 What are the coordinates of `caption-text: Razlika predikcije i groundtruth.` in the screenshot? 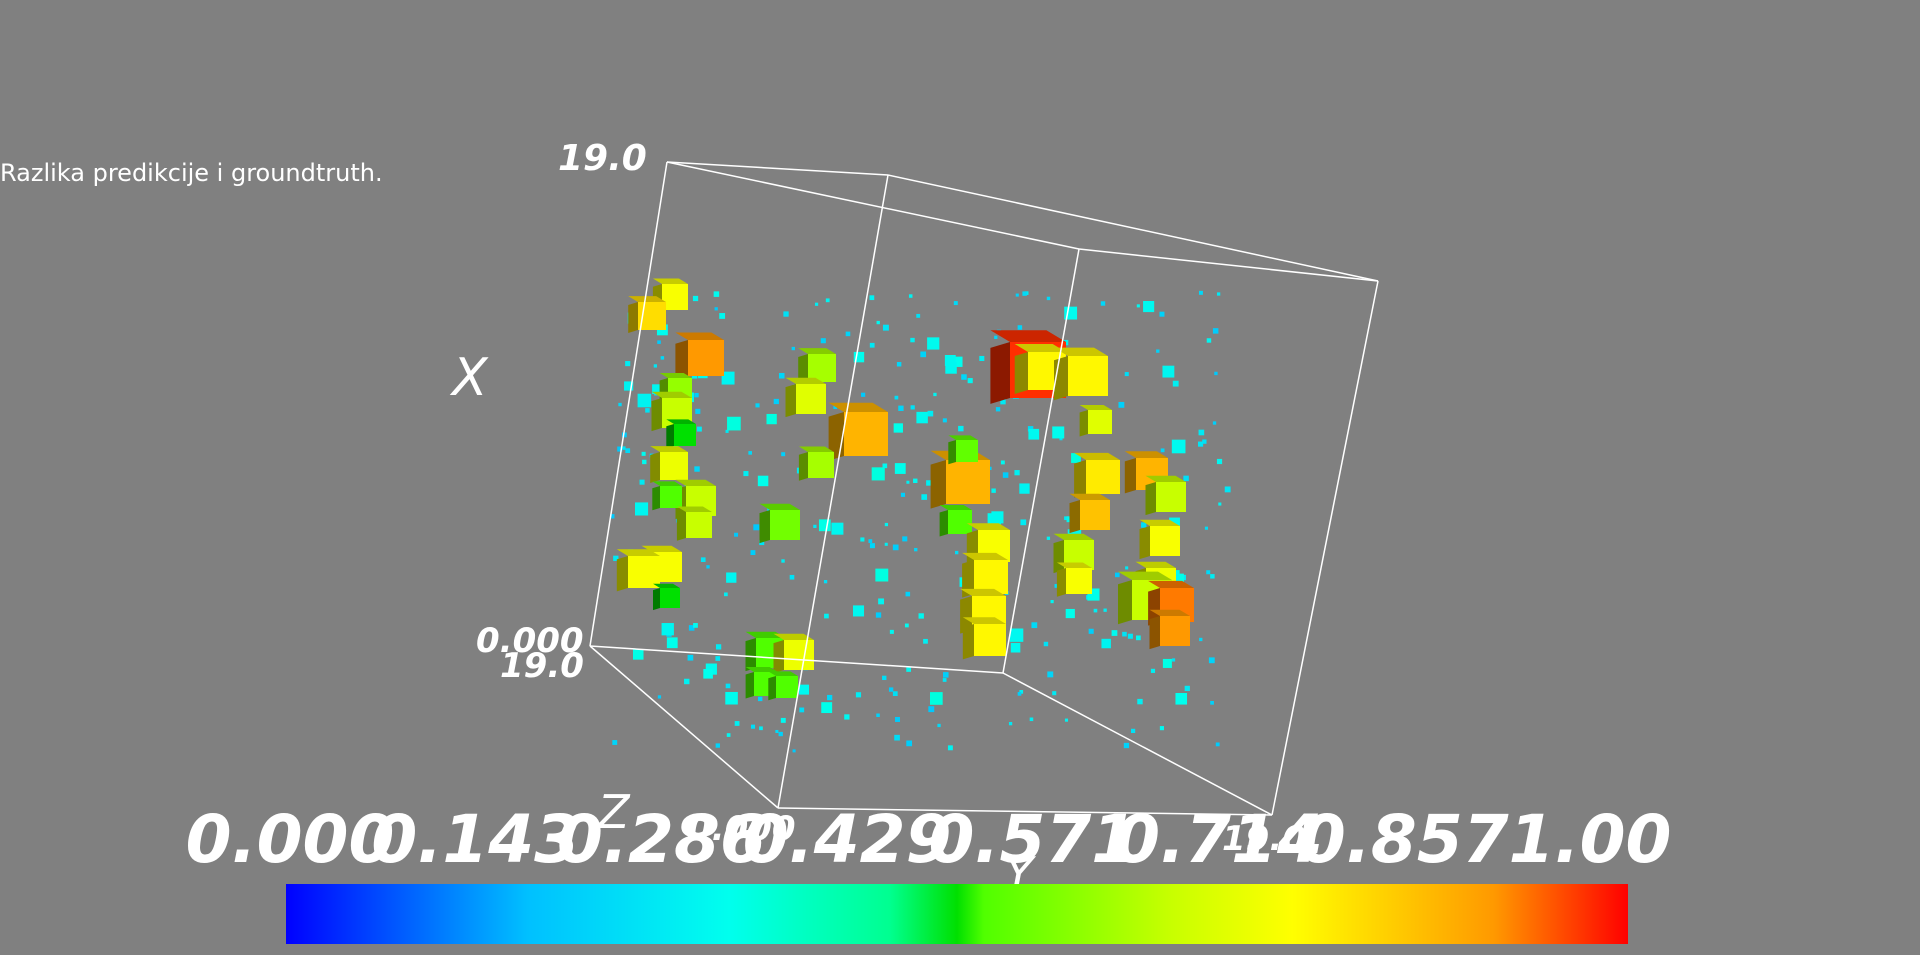 It's located at (191, 173).